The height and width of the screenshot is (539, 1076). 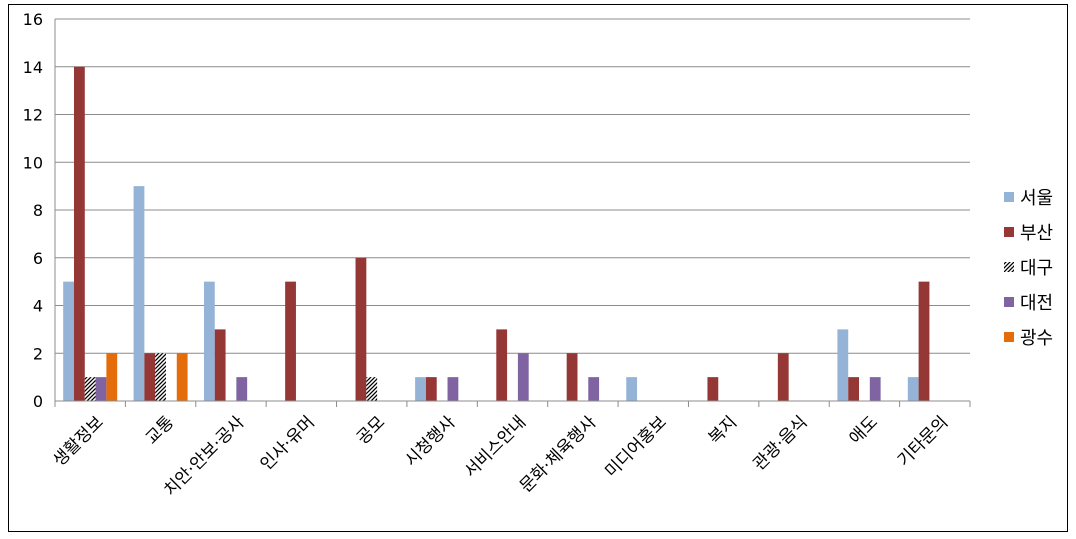 I want to click on bar-부산-애도, so click(x=854, y=389).